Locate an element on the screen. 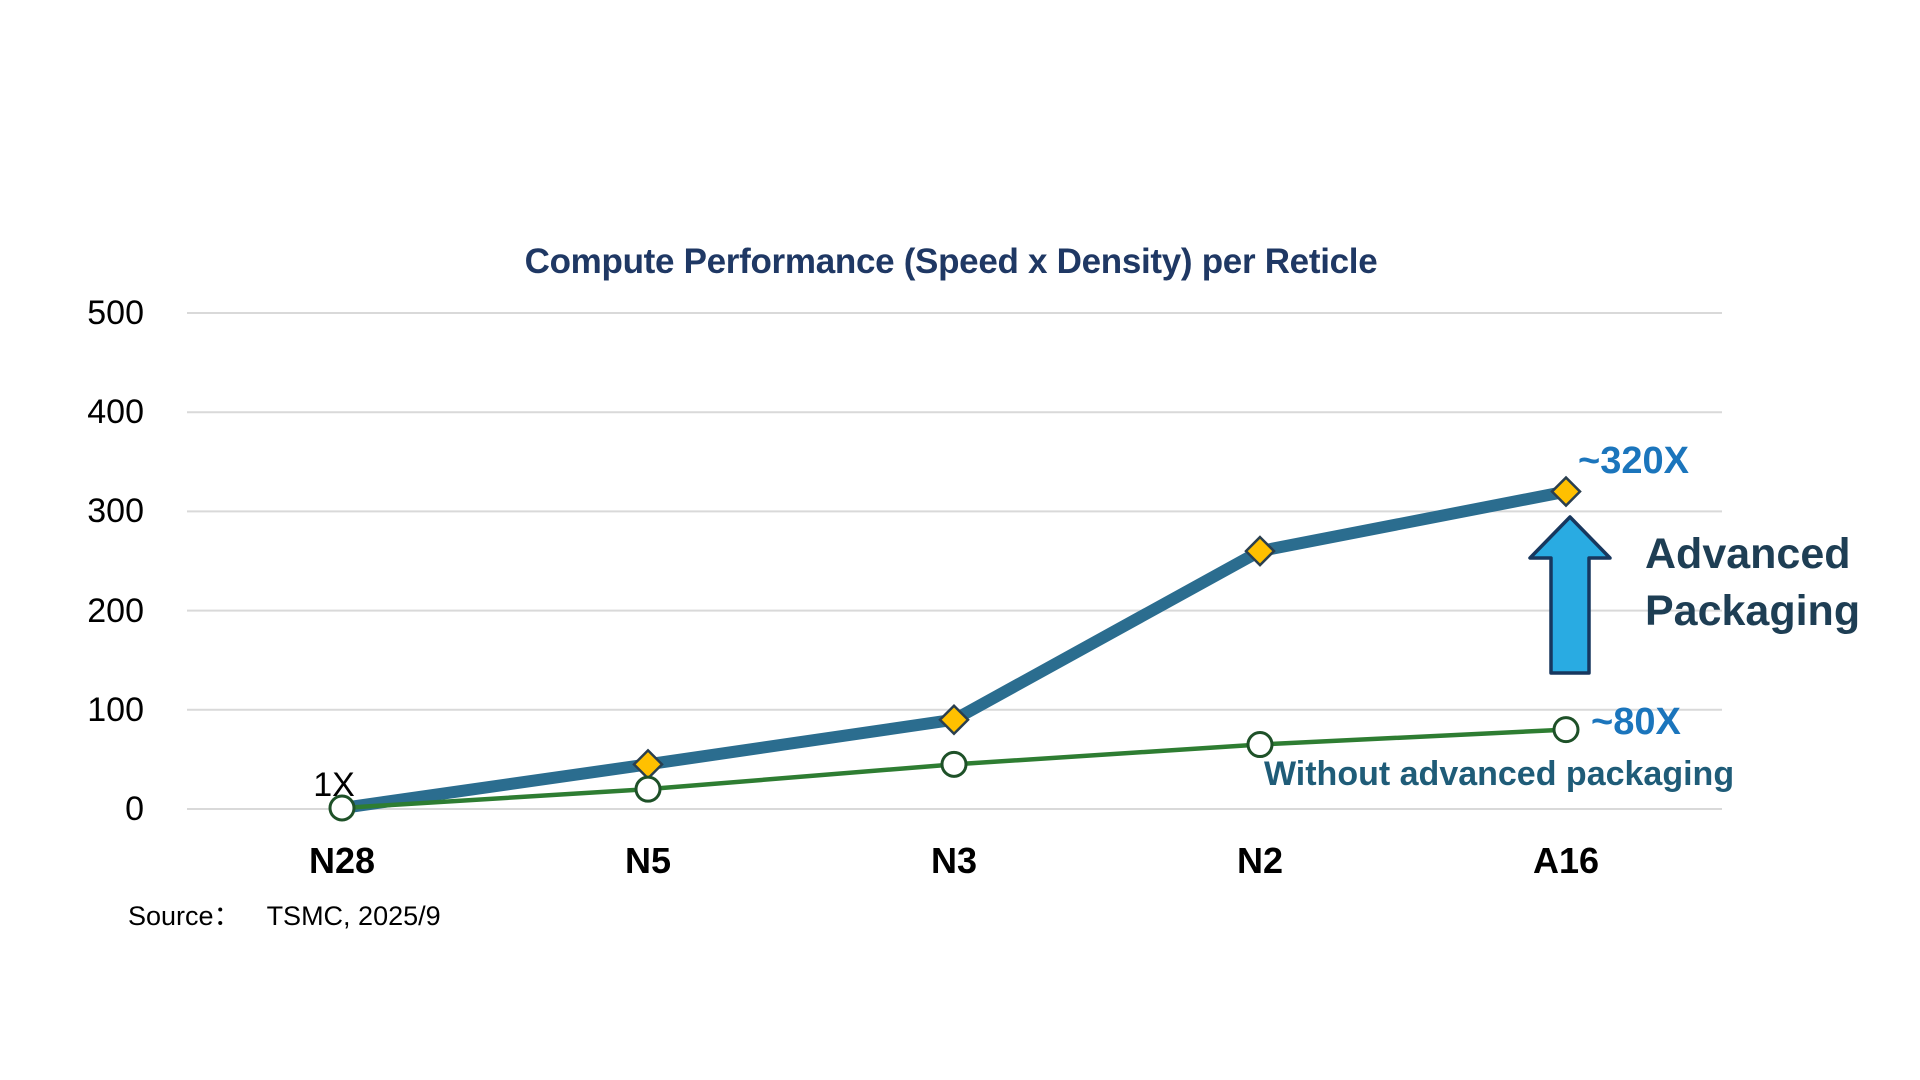 This screenshot has width=1920, height=1080. y-tick-label: 200 is located at coordinates (115, 610).